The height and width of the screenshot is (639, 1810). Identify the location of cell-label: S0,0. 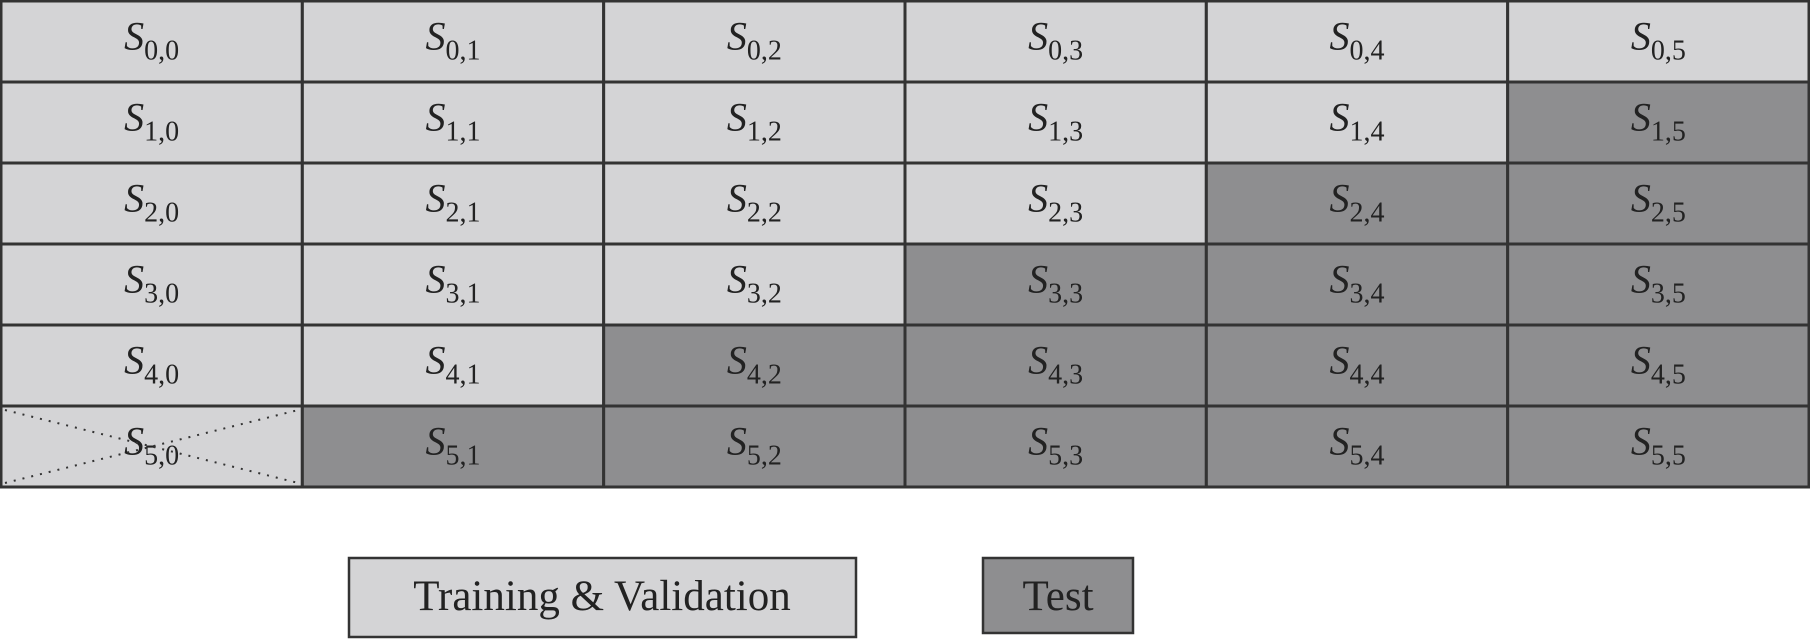
(151, 40).